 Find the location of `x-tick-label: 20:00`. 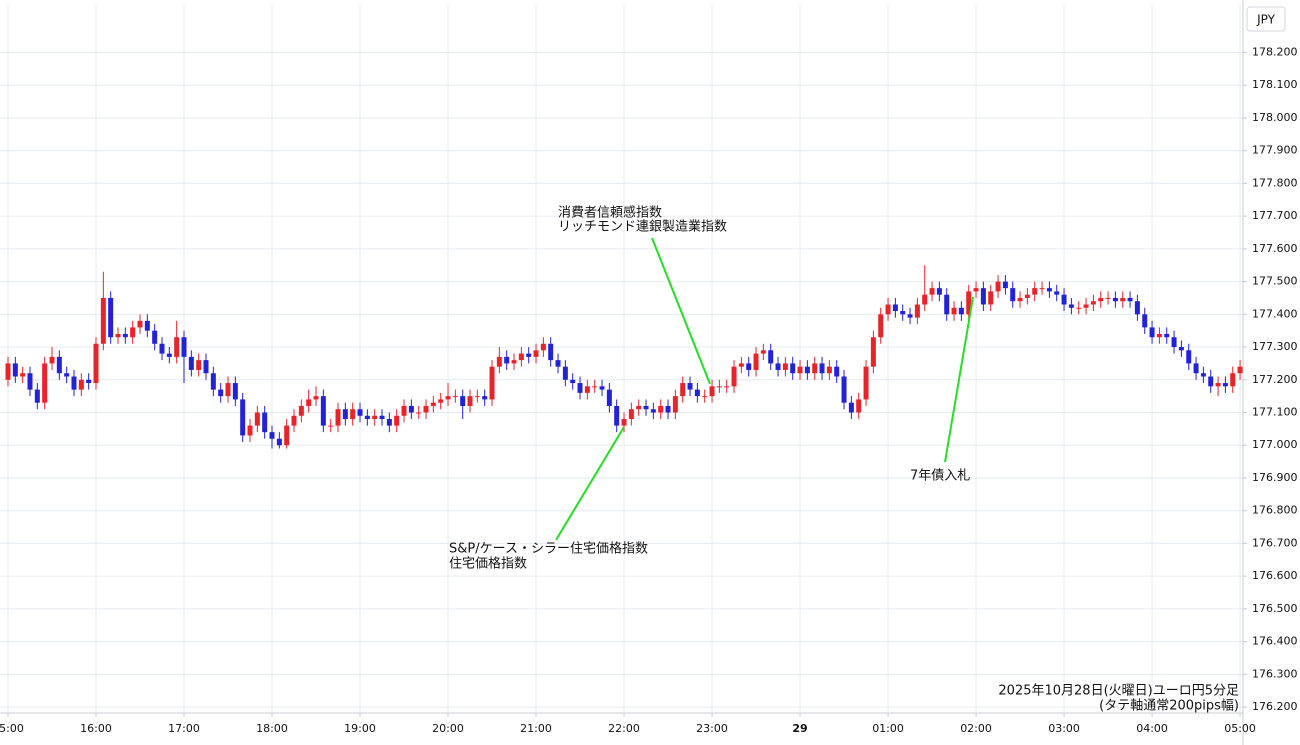

x-tick-label: 20:00 is located at coordinates (448, 728).